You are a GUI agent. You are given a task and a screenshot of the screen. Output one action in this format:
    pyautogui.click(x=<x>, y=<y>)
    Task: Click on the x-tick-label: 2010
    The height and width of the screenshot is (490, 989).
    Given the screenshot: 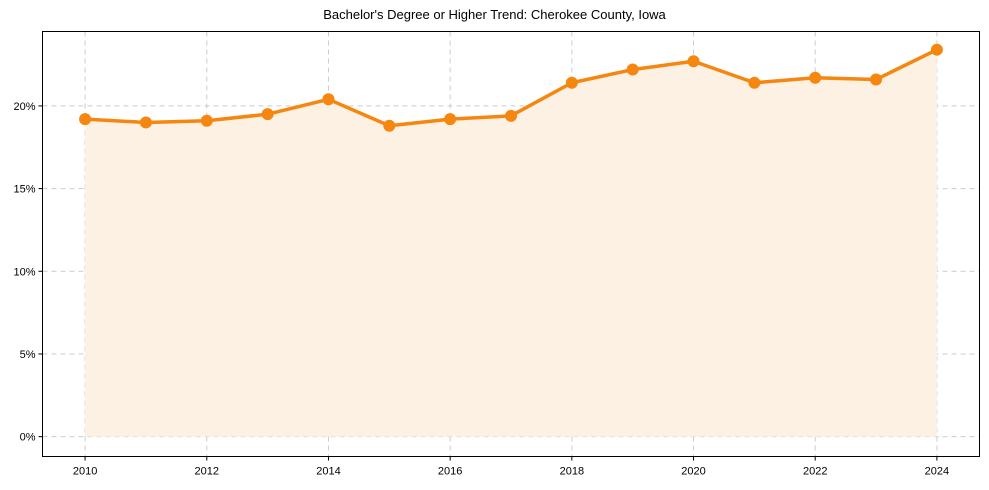 What is the action you would take?
    pyautogui.click(x=85, y=472)
    